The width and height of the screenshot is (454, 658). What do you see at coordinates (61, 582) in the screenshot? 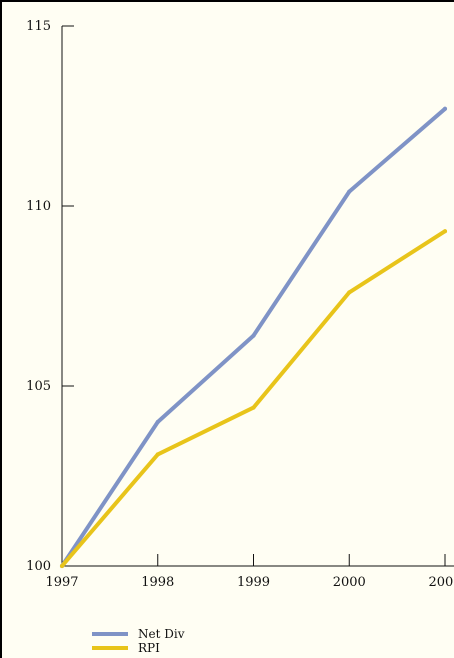
I see `x-tick-label: 1997` at bounding box center [61, 582].